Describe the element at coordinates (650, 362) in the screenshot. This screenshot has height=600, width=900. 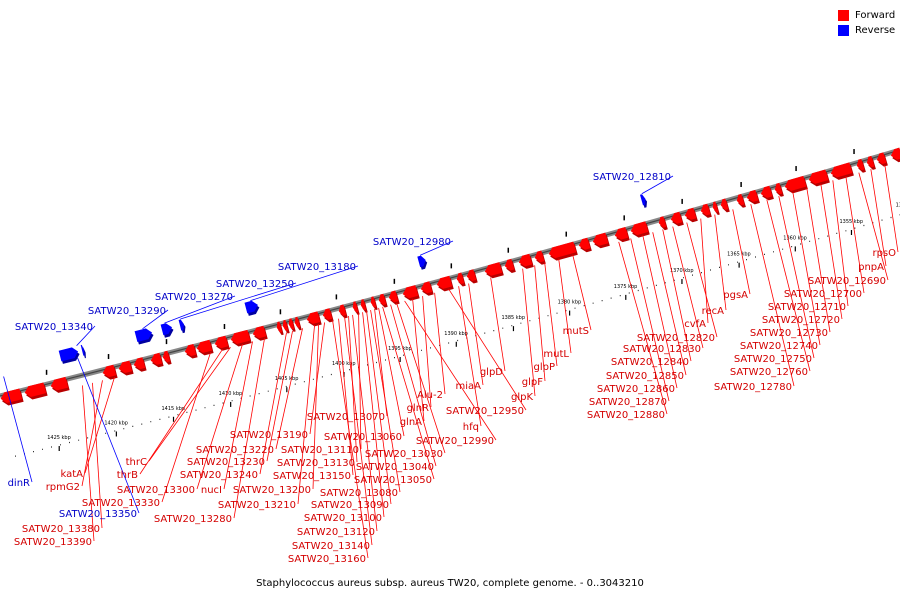
I see `forward-gene-label: SATW20_12840` at that location.